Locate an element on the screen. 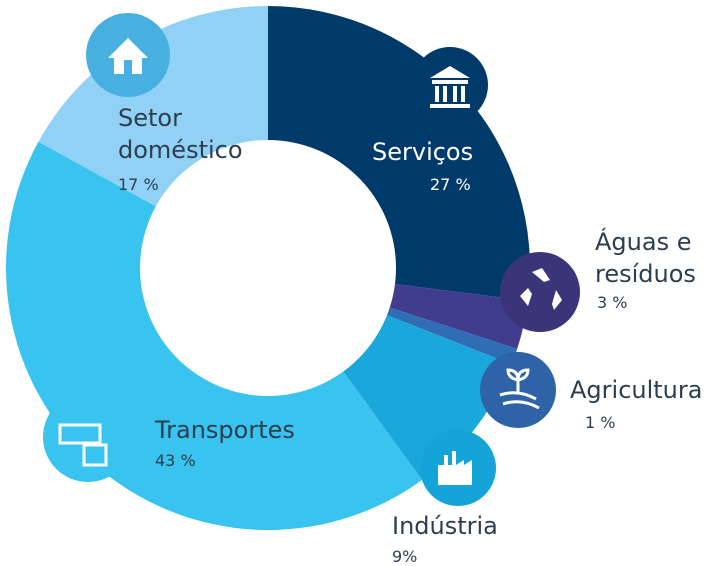 The width and height of the screenshot is (709, 566). value-label: 3 % is located at coordinates (612, 302).